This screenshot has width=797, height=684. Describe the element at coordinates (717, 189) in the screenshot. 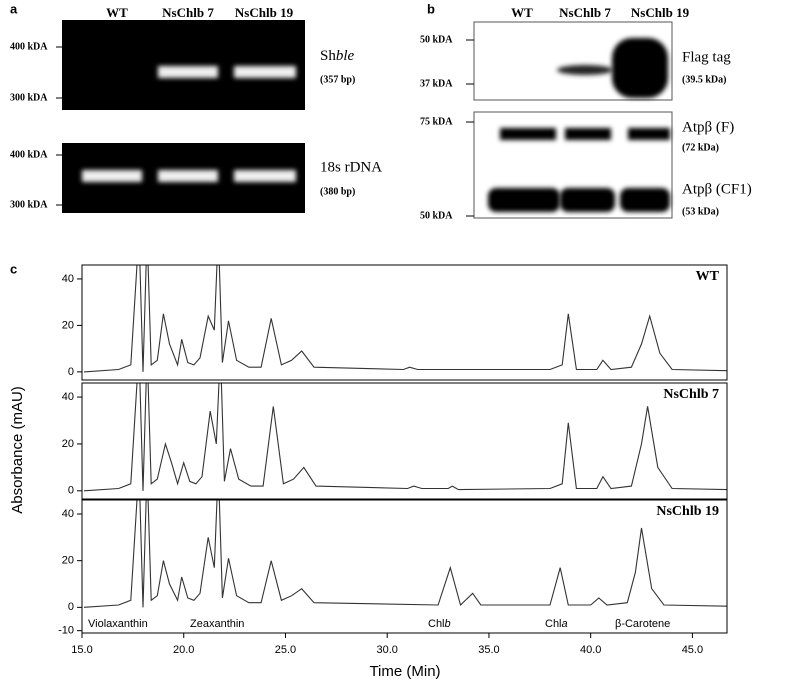

I see `protein-name: Atpβ (CF1)` at that location.